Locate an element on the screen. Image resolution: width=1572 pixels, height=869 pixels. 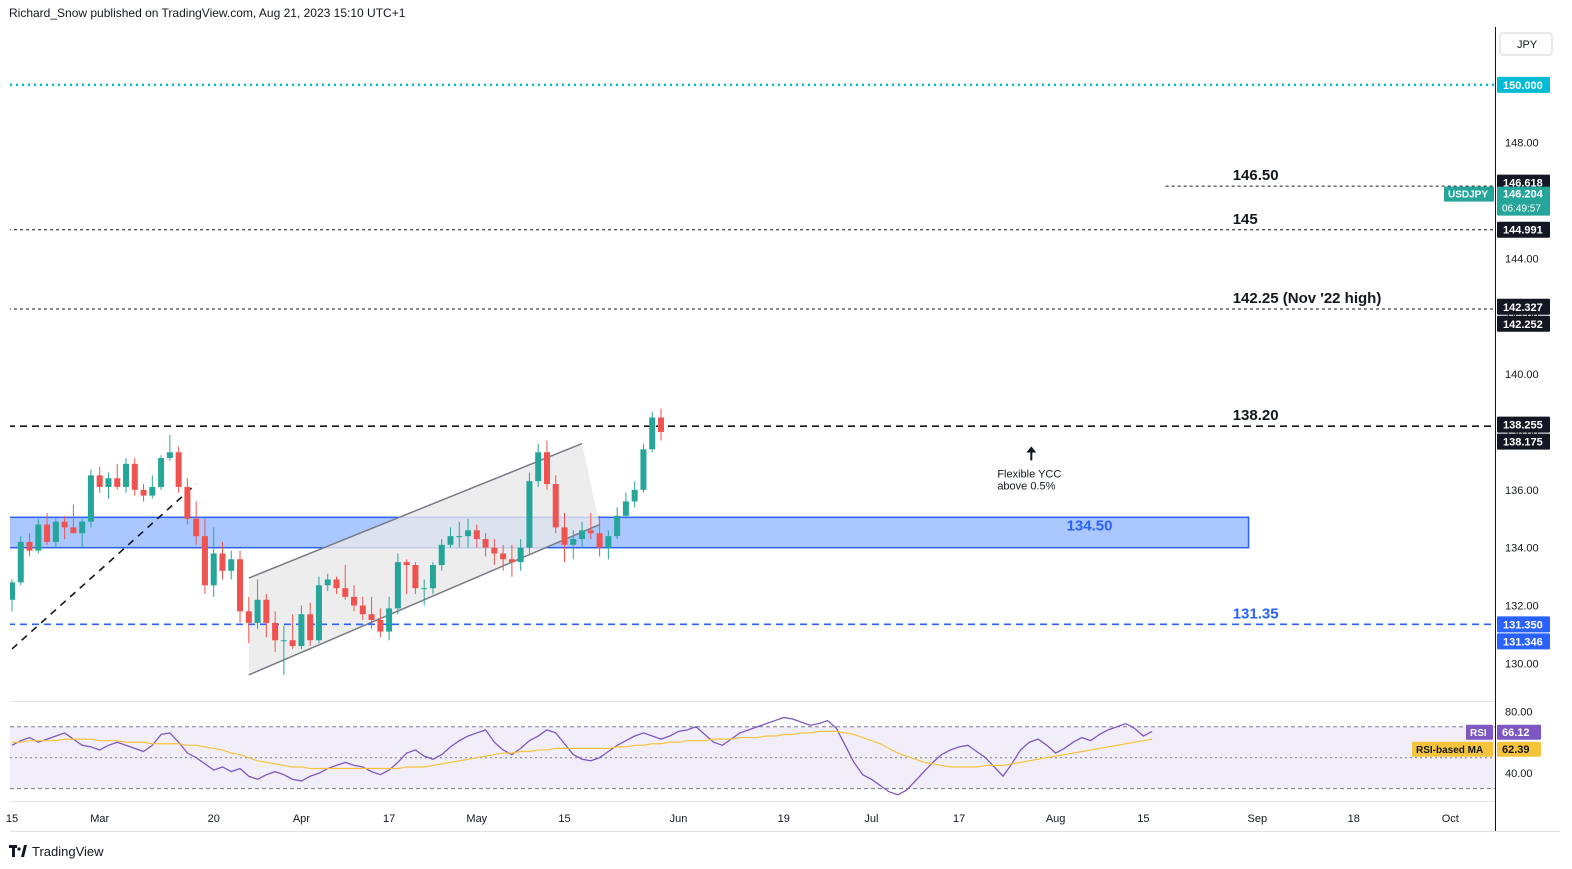
price-tag-label: 142.327 is located at coordinates (1523, 308).